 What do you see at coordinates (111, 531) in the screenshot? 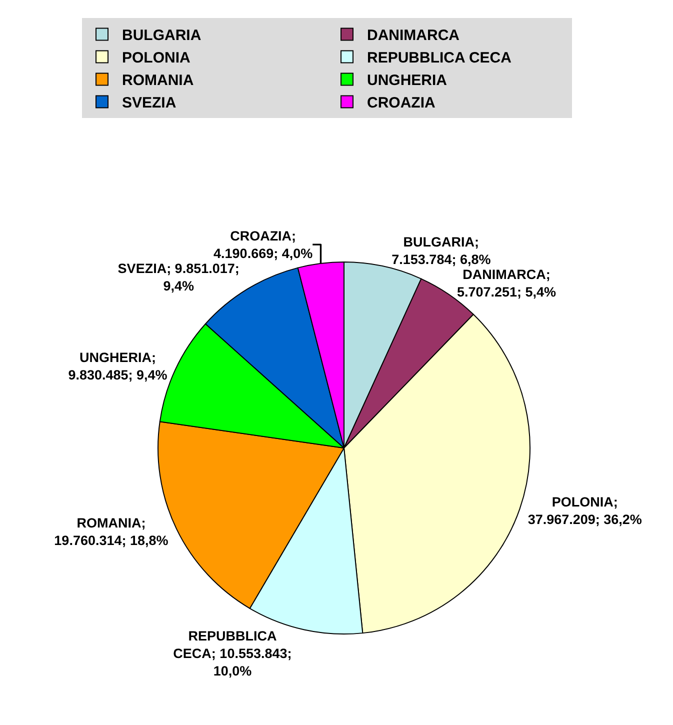
I see `data-label: ROMANIA; 19.760.314; 18,8%` at bounding box center [111, 531].